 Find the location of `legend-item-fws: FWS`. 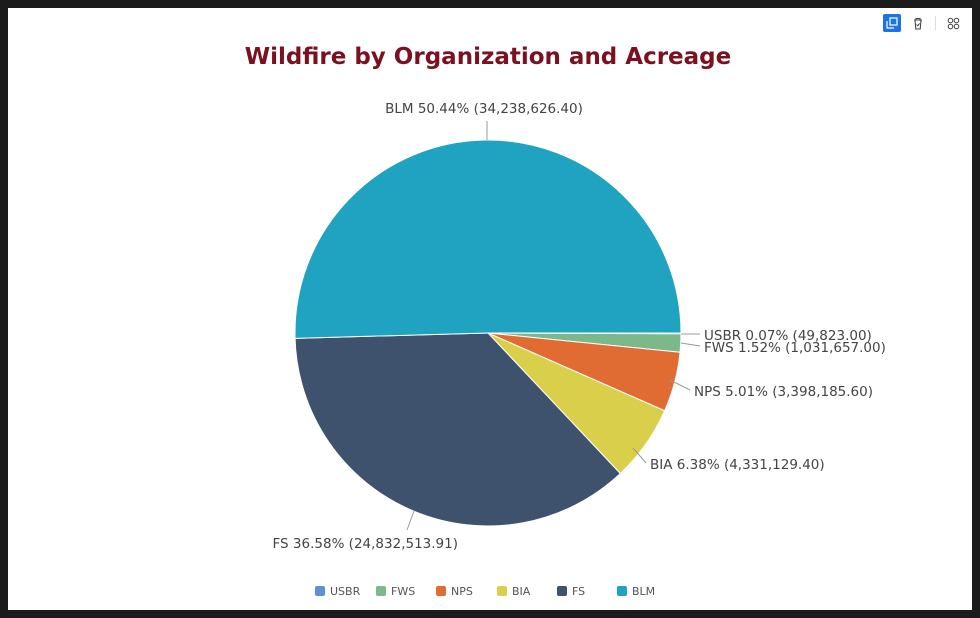

legend-item-fws: FWS is located at coordinates (395, 591).